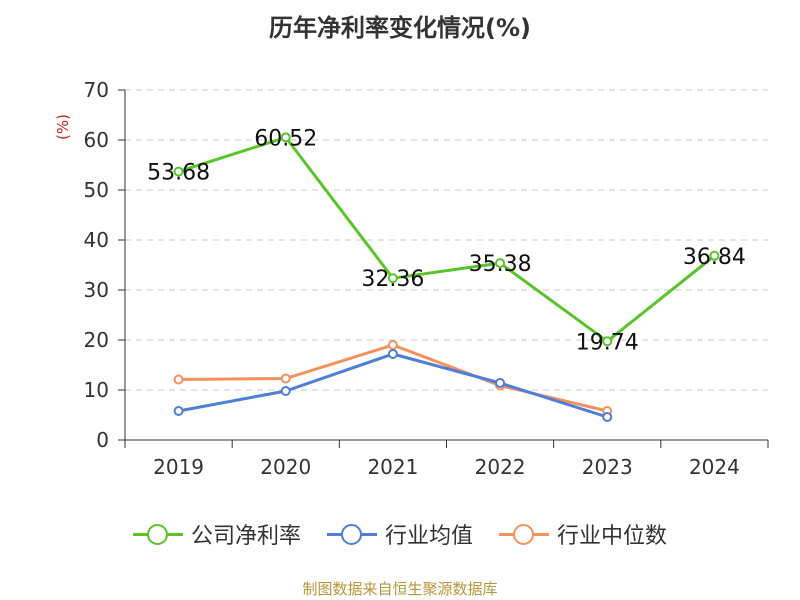 The image size is (800, 600). What do you see at coordinates (96, 90) in the screenshot?
I see `y-tick-label: 70` at bounding box center [96, 90].